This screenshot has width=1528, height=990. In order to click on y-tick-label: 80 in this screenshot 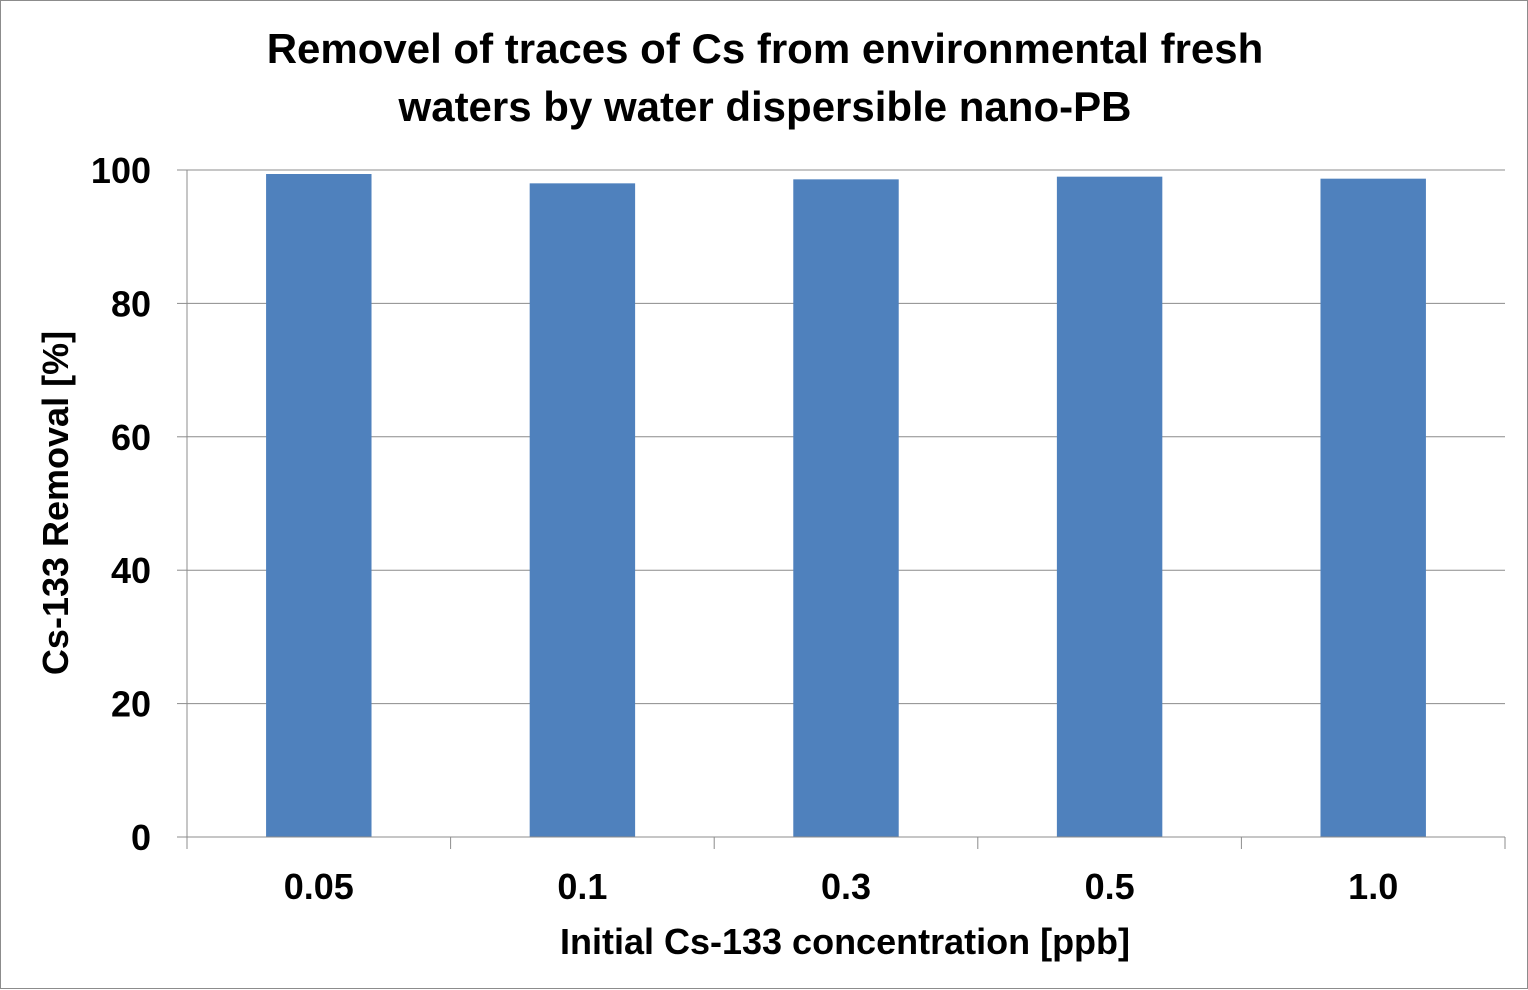, I will do `click(131, 303)`.